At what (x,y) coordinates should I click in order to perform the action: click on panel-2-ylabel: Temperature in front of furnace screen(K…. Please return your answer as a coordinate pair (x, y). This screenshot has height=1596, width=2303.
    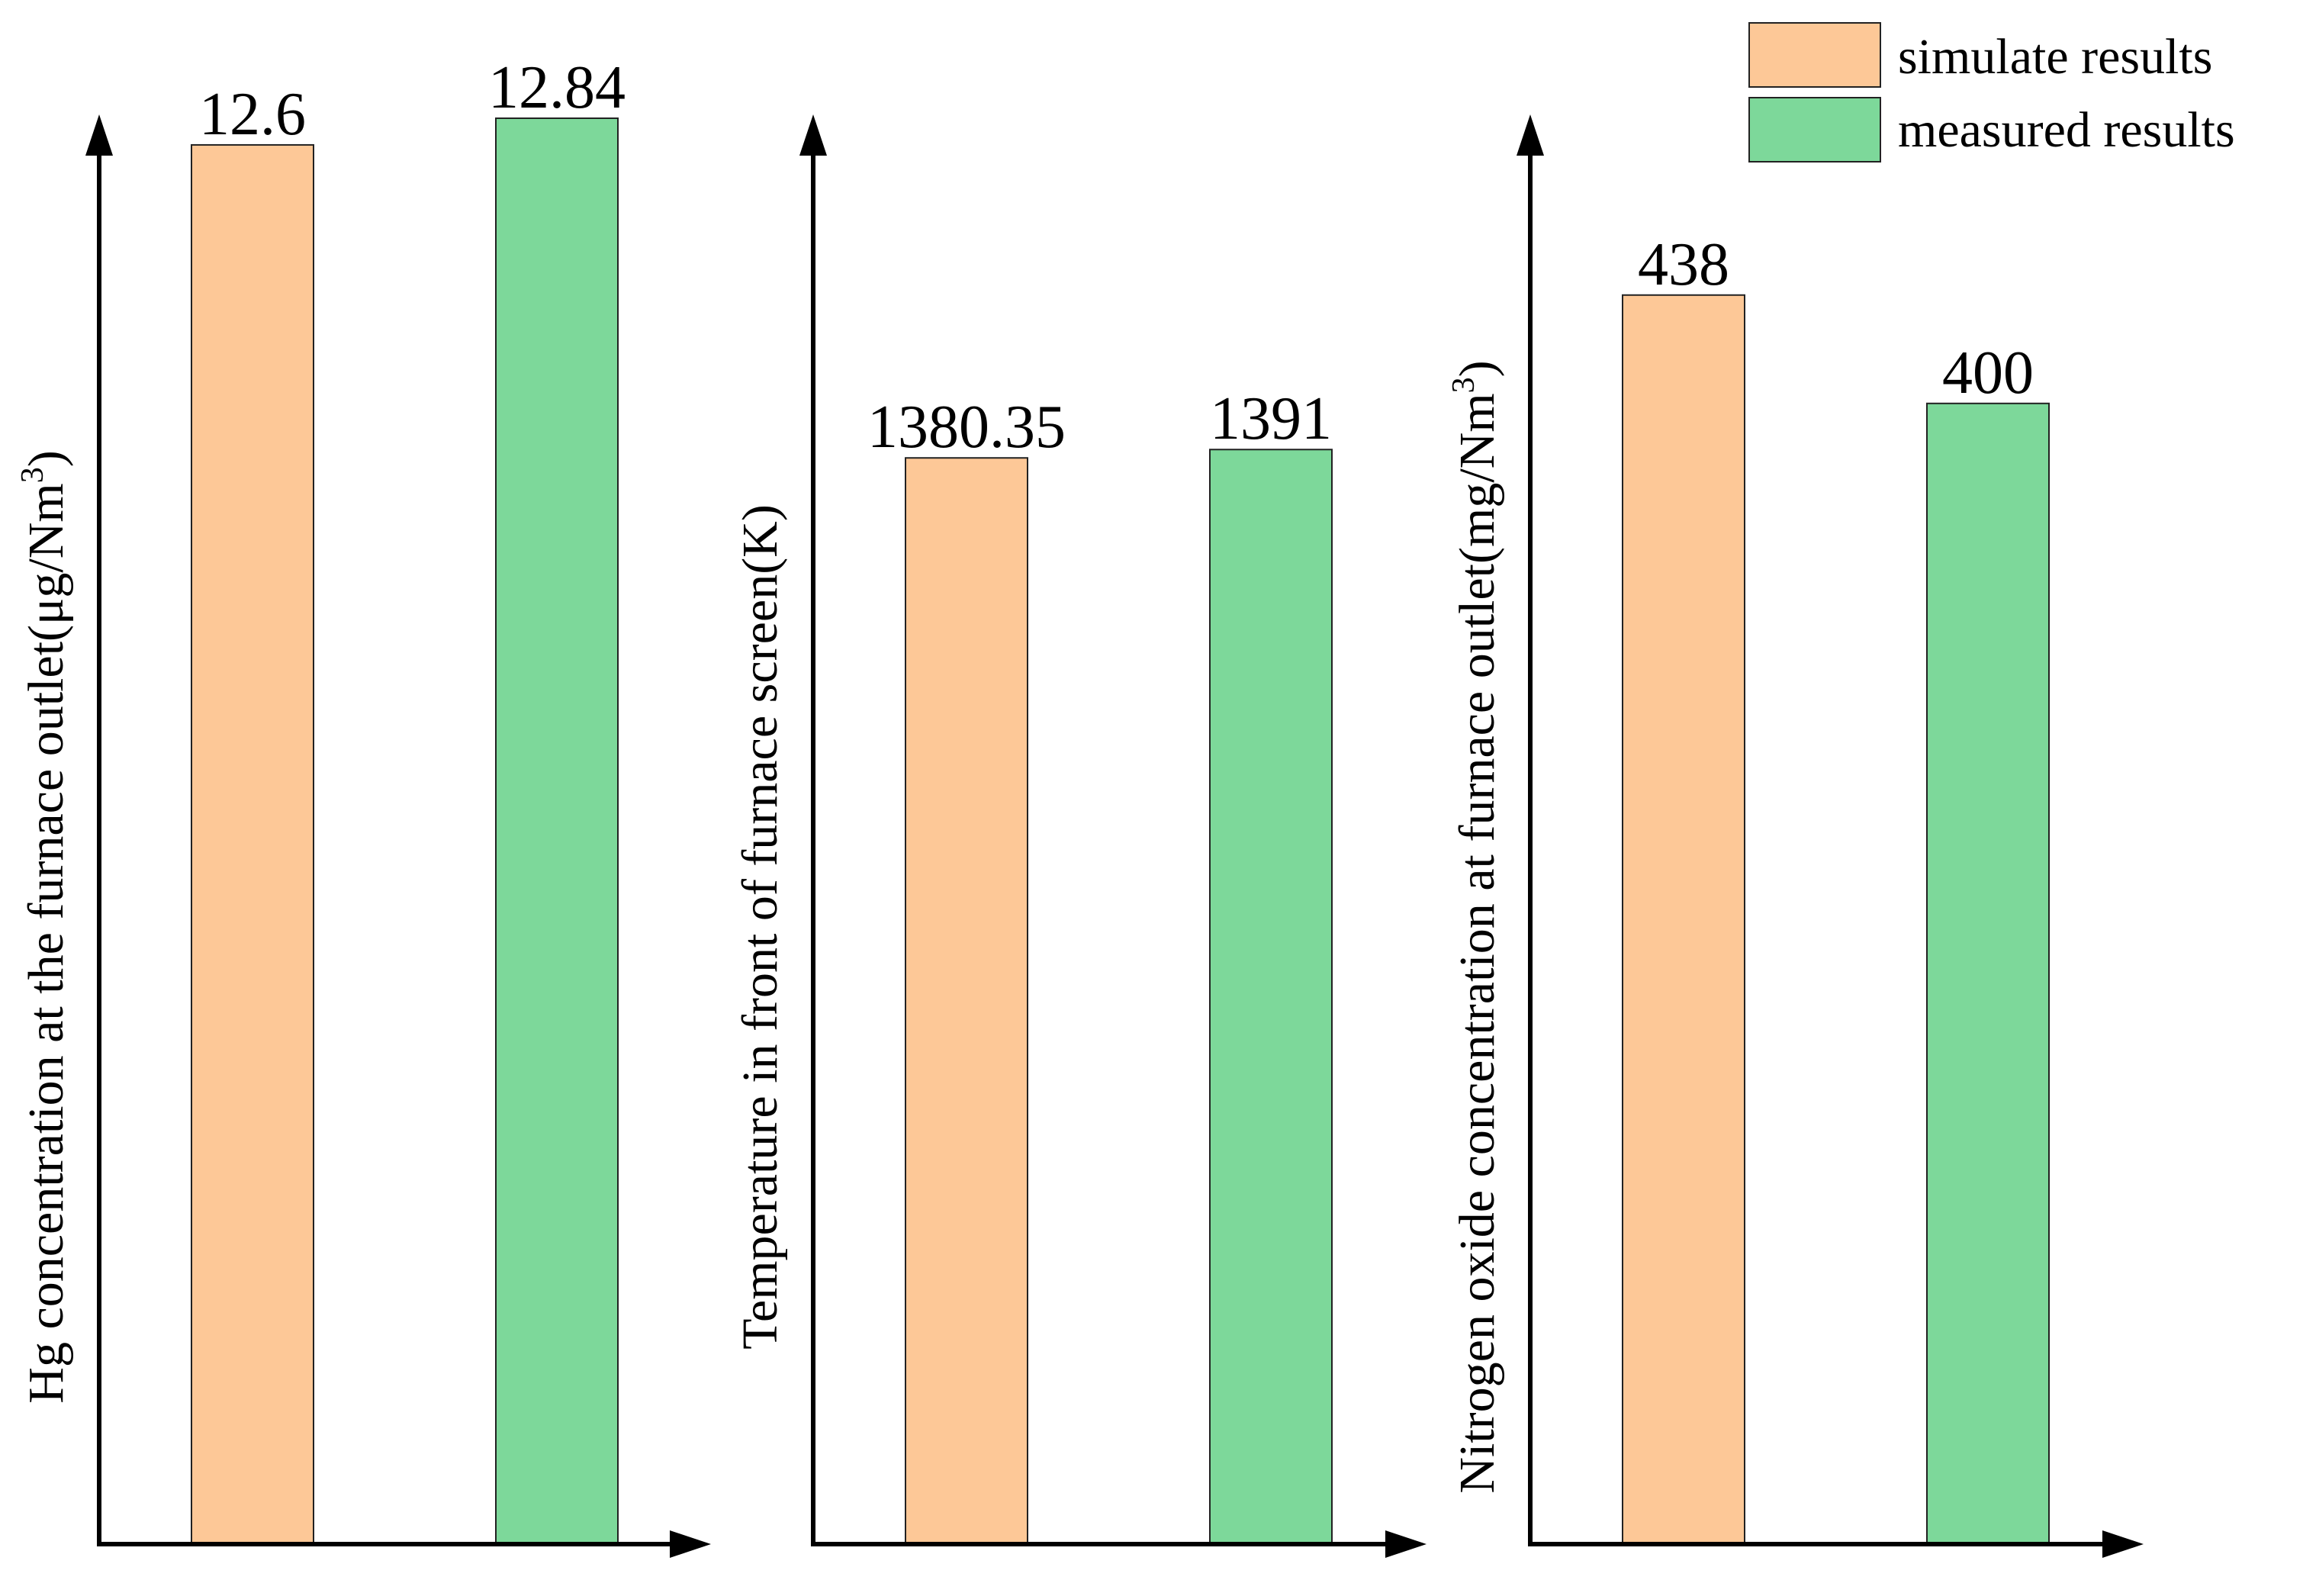
    Looking at the image, I should click on (760, 927).